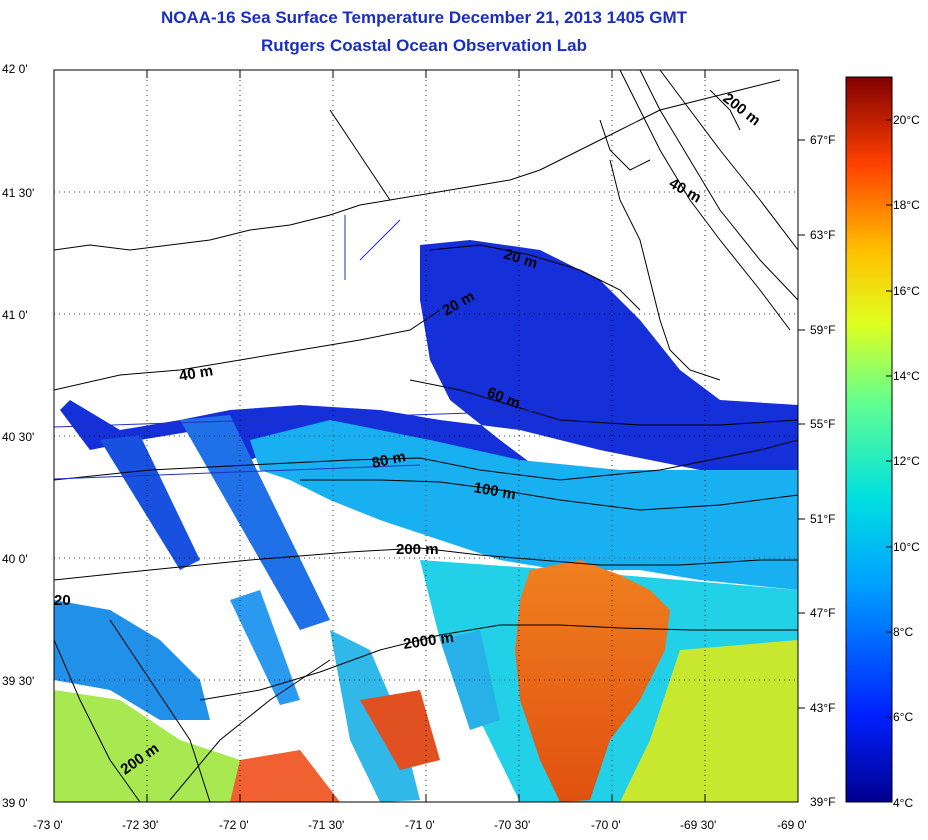  Describe the element at coordinates (15, 803) in the screenshot. I see `lat-label-39-0: 39 0'` at that location.